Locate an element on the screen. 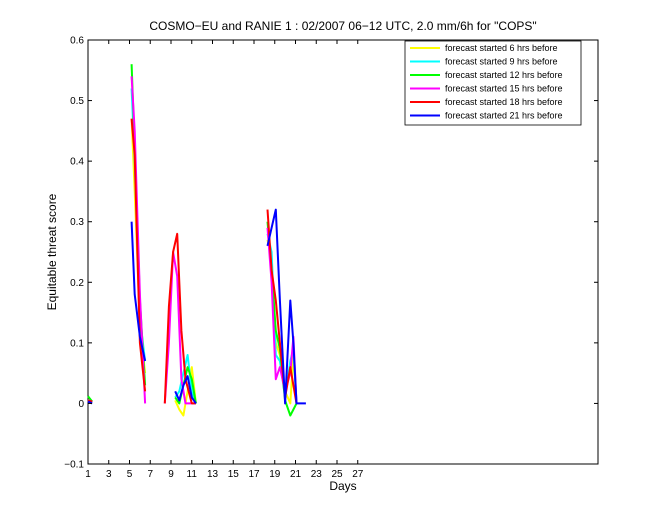  y-tick-label: 0.4 is located at coordinates (77, 162).